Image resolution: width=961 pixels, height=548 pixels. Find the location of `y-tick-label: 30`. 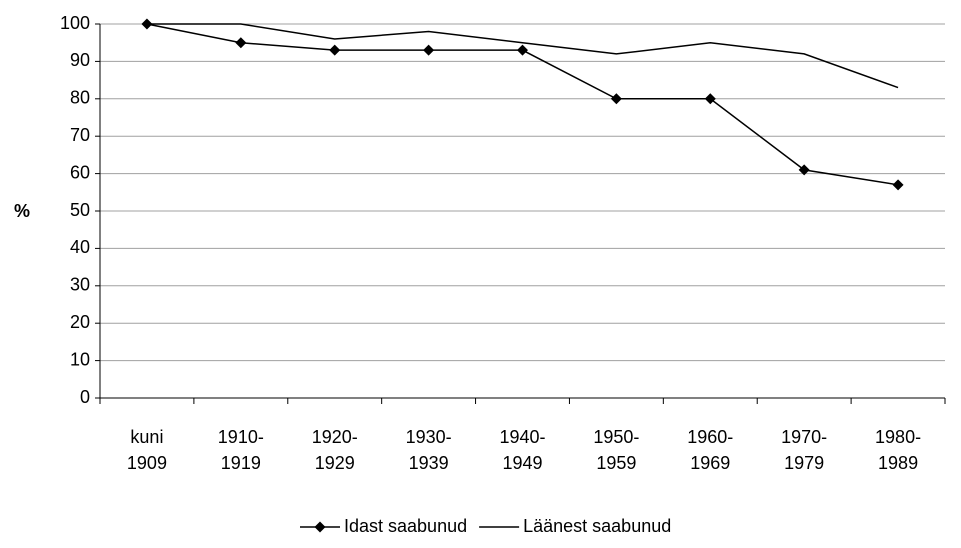

y-tick-label: 30 is located at coordinates (80, 285).